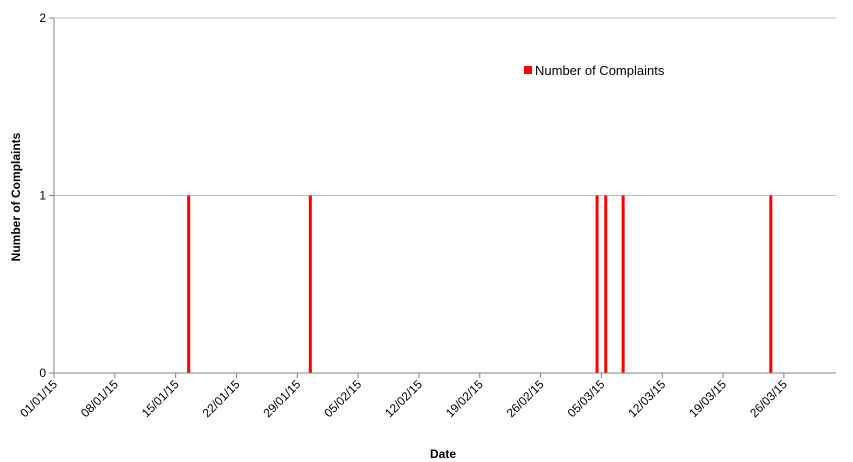 Image resolution: width=853 pixels, height=462 pixels. Describe the element at coordinates (38, 398) in the screenshot. I see `x-tick-label: 01/01/15` at that location.